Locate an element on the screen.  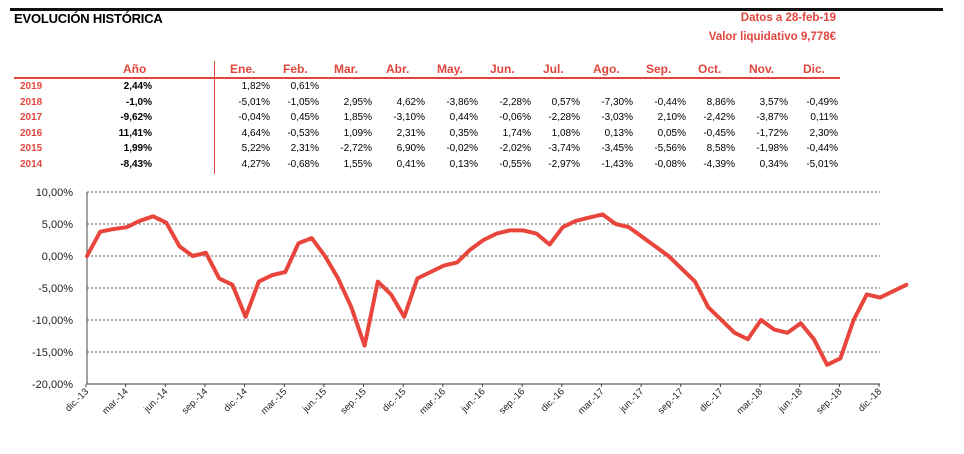
monthly-return-cell: -0,53% is located at coordinates (303, 133).